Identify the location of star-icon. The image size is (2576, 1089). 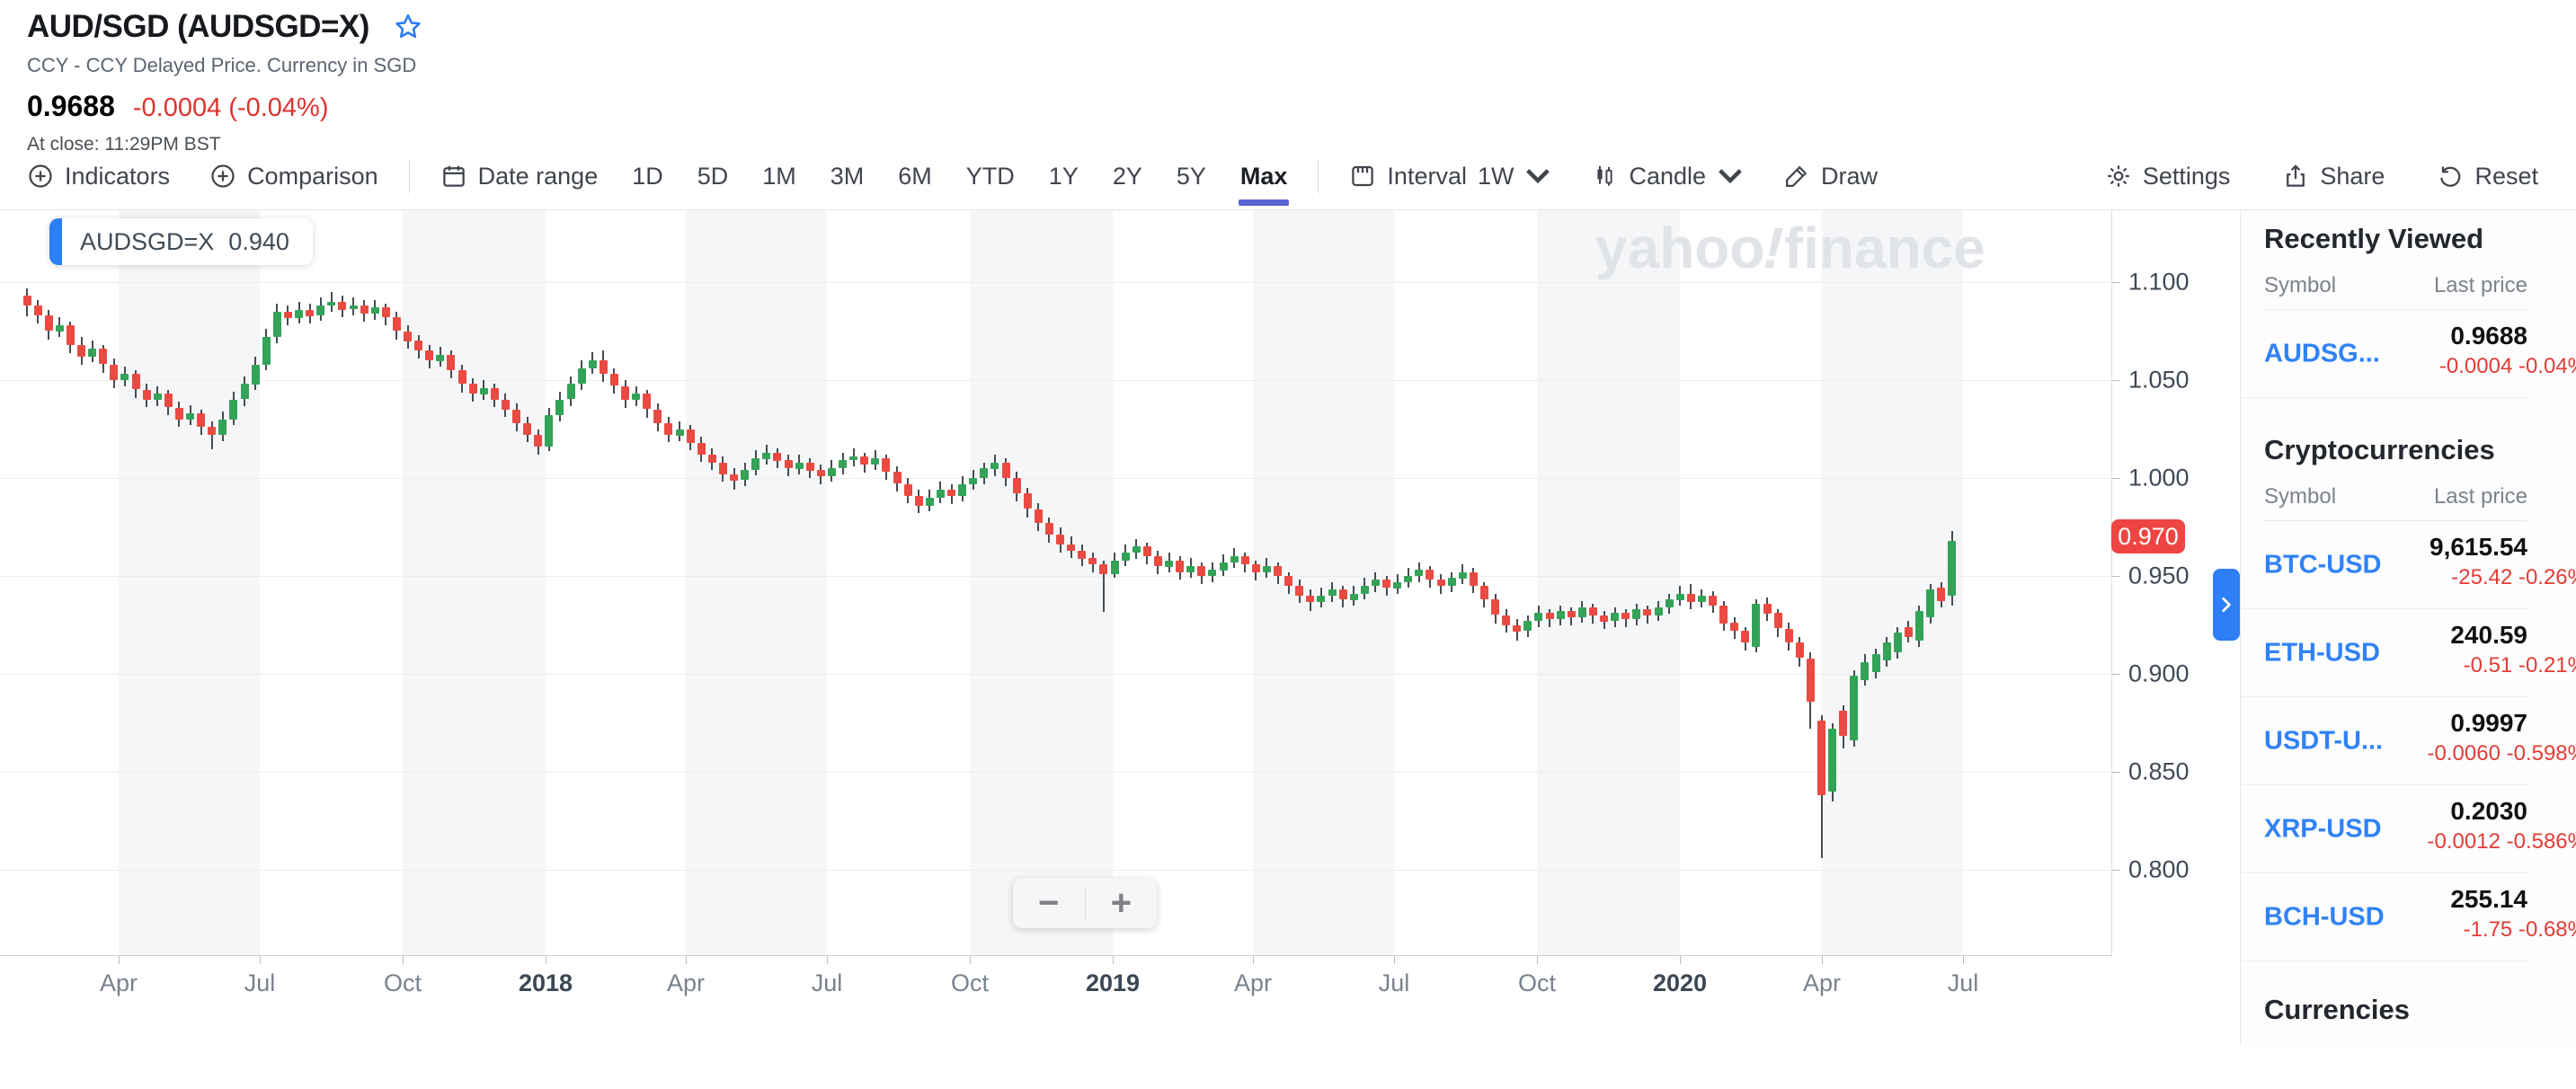
(408, 27).